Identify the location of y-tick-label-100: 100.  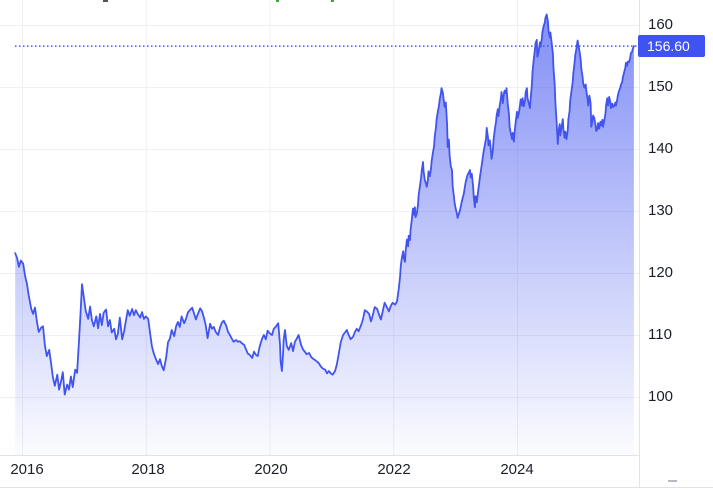
(661, 396).